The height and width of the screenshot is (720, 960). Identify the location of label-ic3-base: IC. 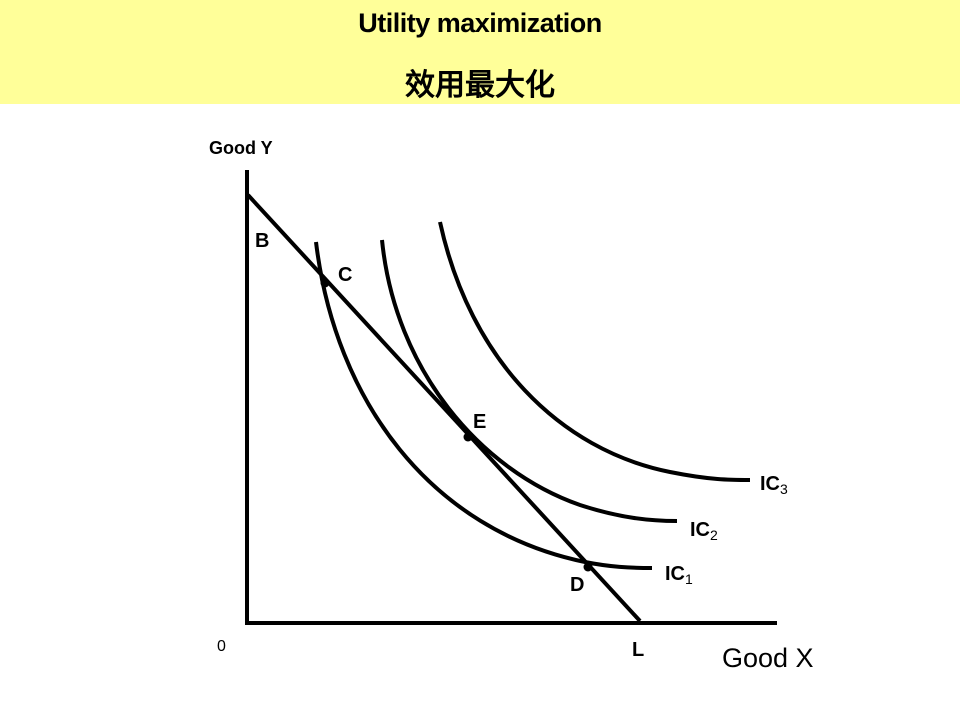
(770, 484).